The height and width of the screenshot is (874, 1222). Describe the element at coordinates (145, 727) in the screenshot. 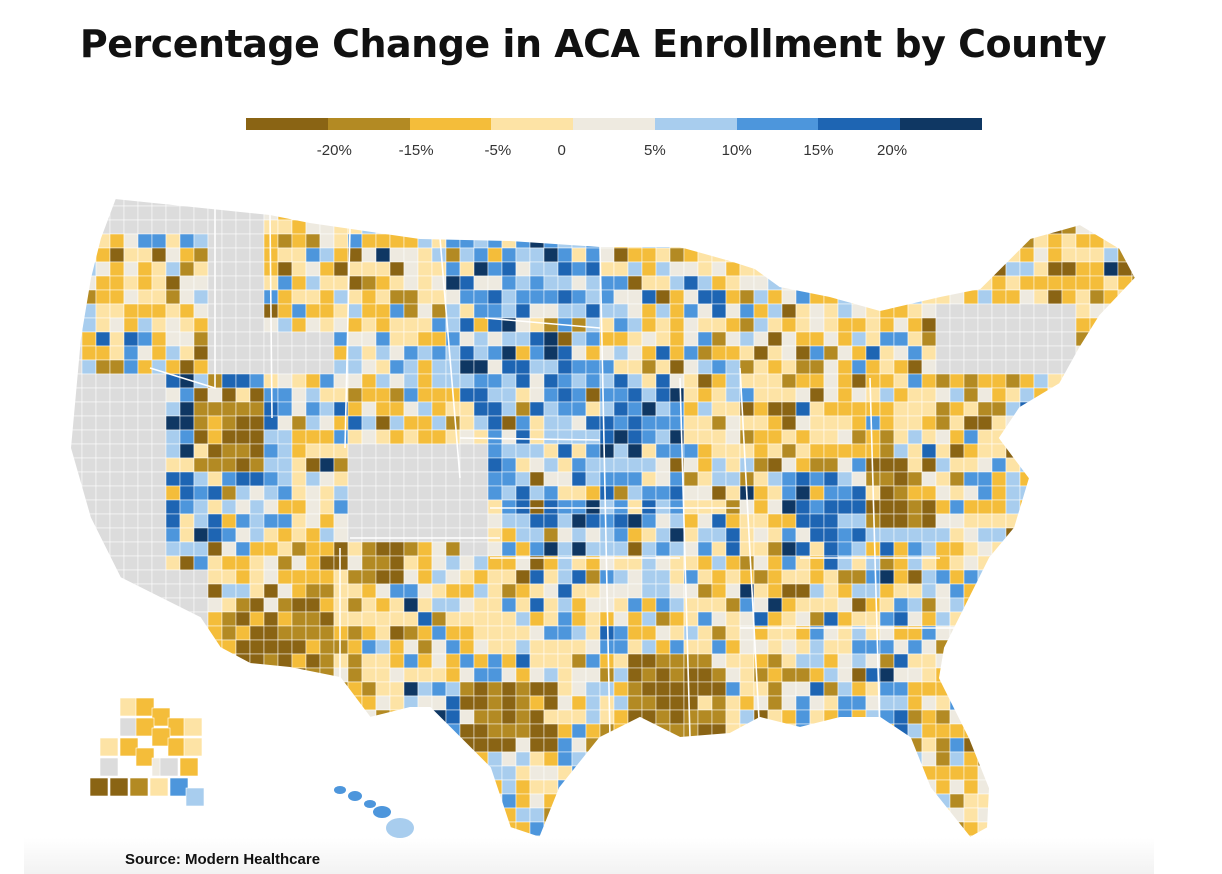

I see `alaska-borough` at that location.